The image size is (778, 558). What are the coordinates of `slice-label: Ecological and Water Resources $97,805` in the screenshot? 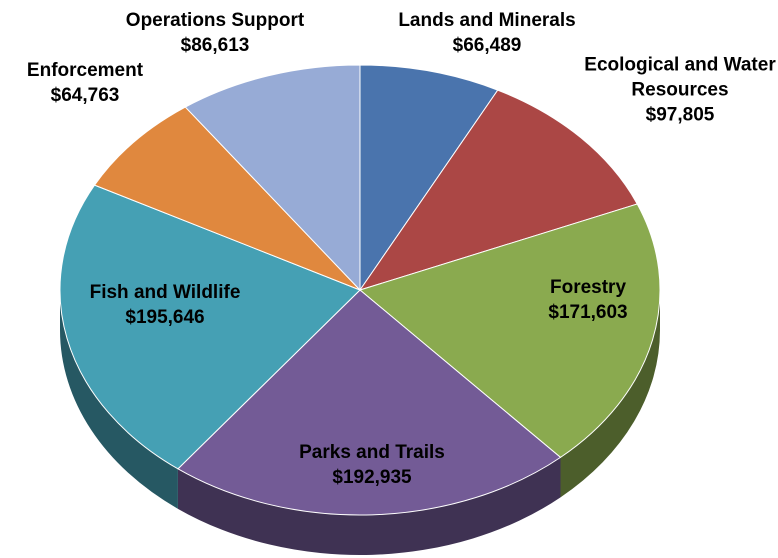 It's located at (679, 90).